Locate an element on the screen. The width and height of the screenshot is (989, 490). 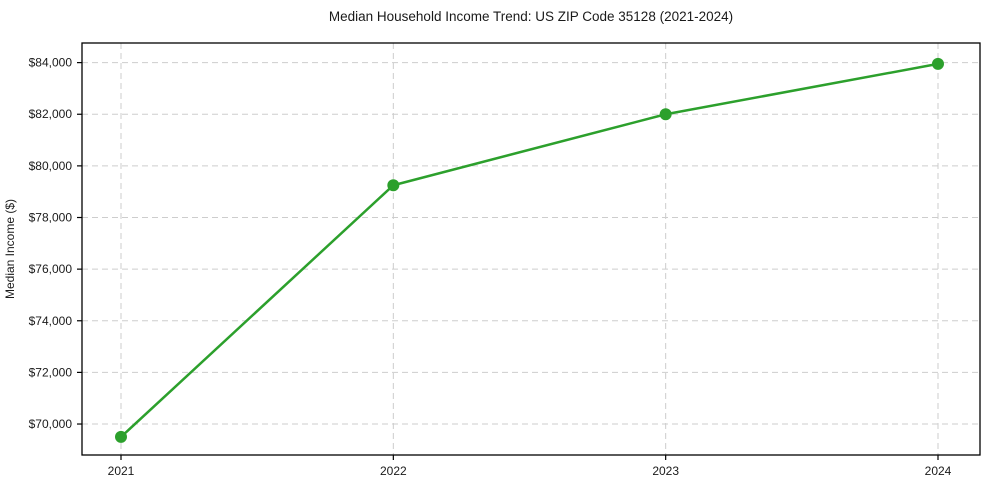
y-tick-label: $78,000 is located at coordinates (51, 218).